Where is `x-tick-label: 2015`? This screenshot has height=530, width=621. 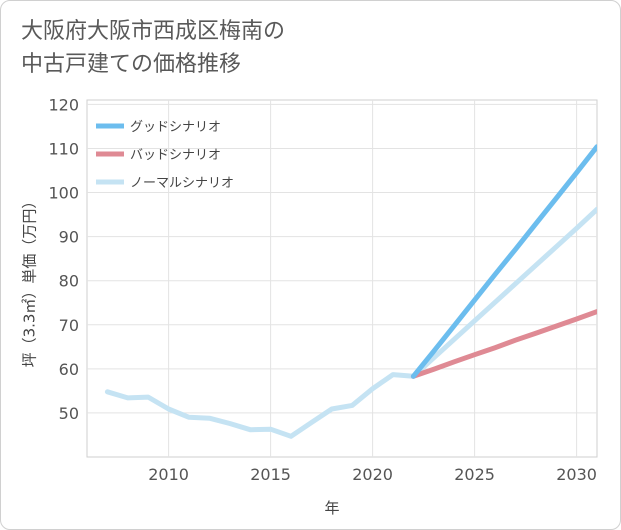 x-tick-label: 2015 is located at coordinates (270, 474).